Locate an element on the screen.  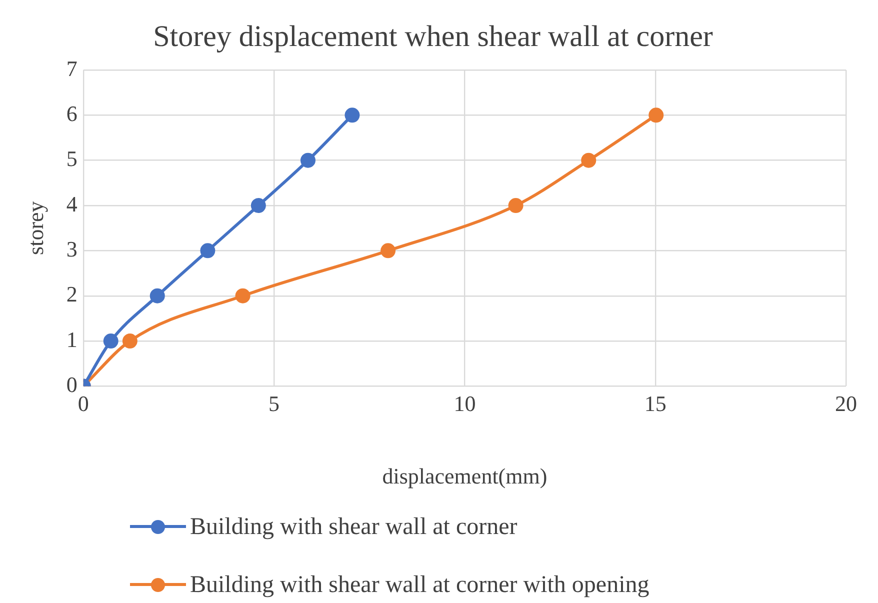
legend-label: Building with shear wall at corner is located at coordinates (354, 527).